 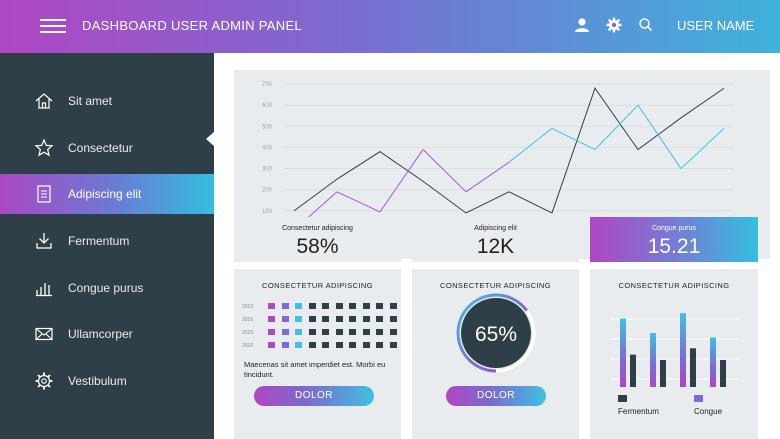 What do you see at coordinates (674, 239) in the screenshot?
I see `stat-card-congue: Congue purus 15.21` at bounding box center [674, 239].